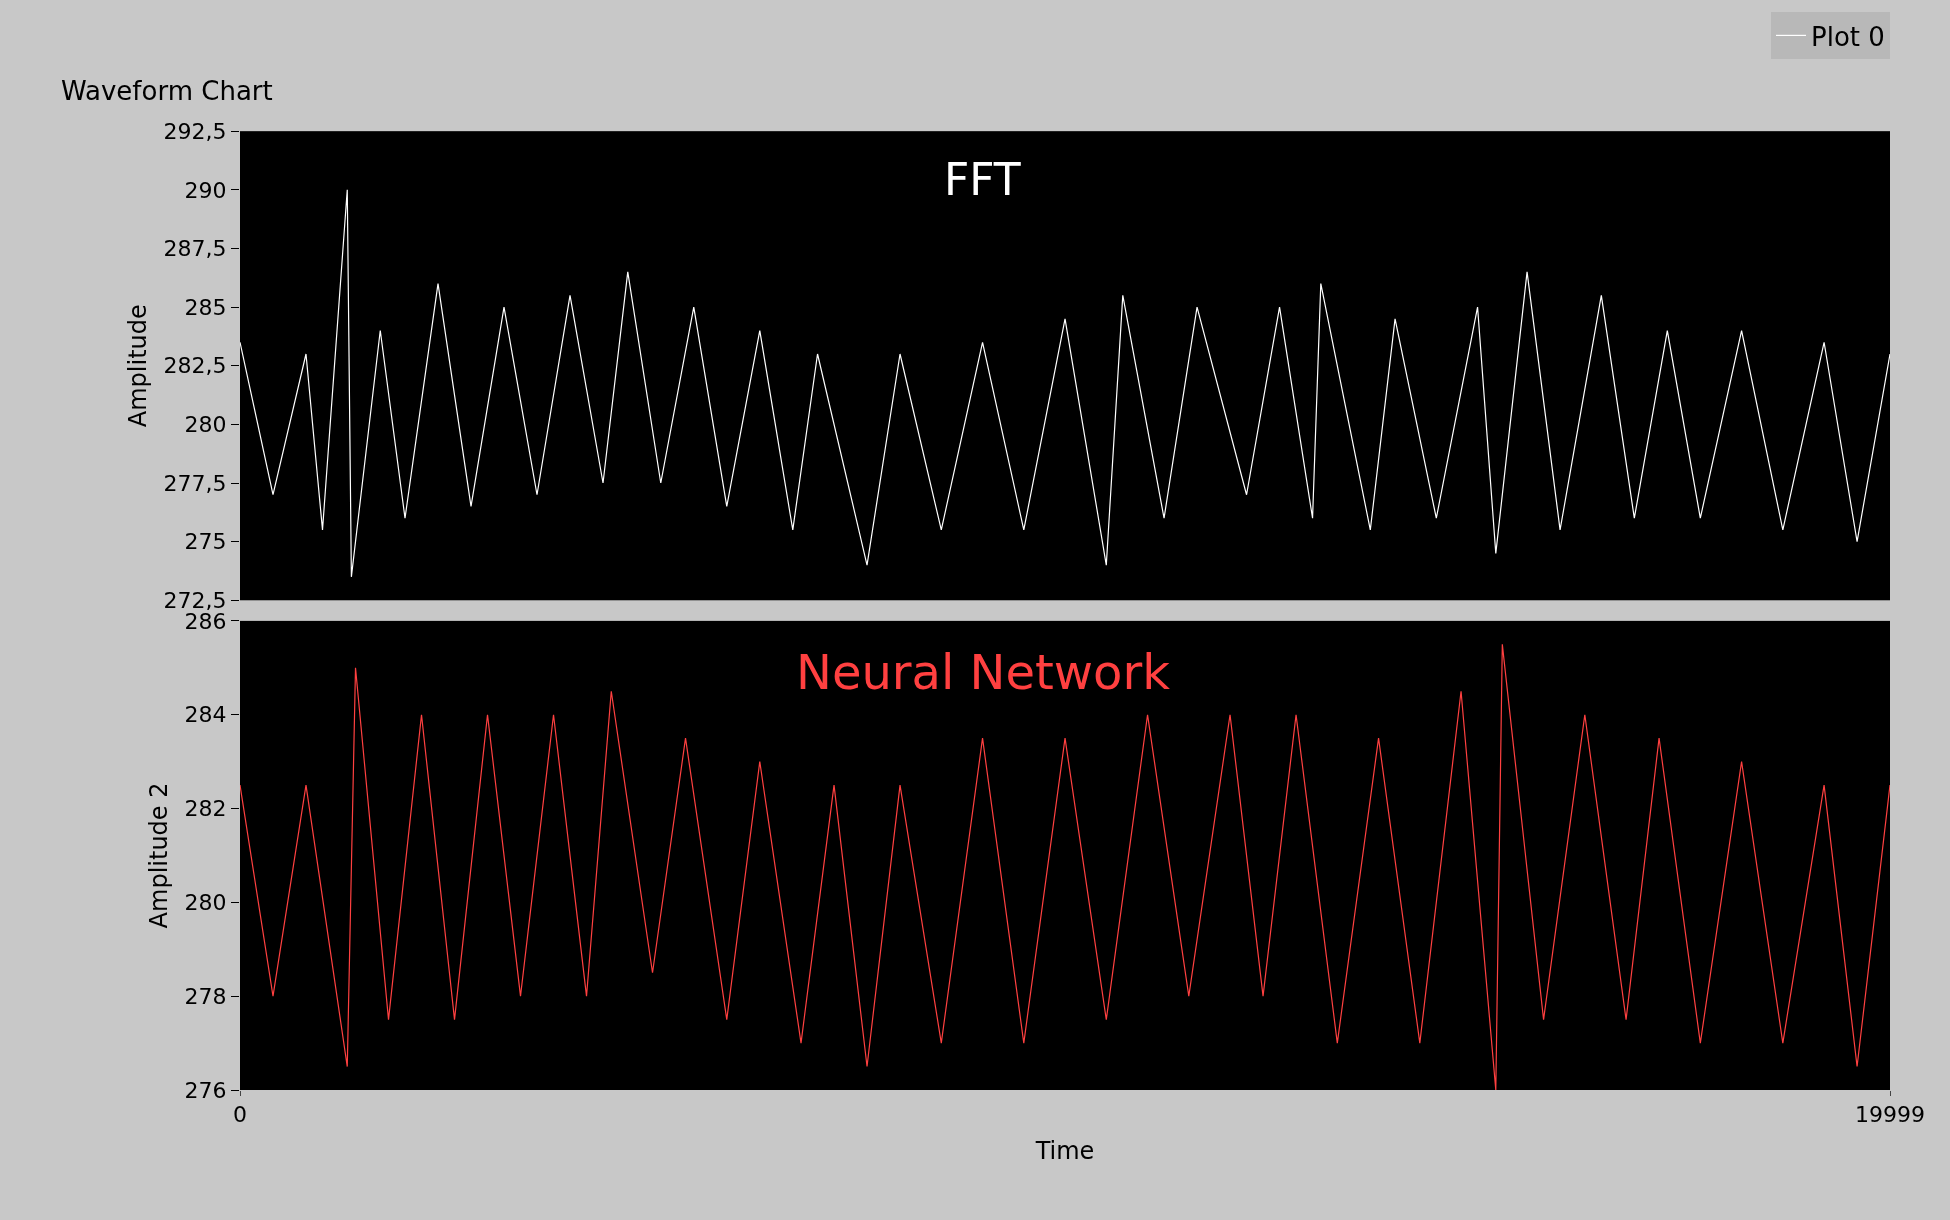  I want to click on y-tick-label: 290, so click(205, 190).